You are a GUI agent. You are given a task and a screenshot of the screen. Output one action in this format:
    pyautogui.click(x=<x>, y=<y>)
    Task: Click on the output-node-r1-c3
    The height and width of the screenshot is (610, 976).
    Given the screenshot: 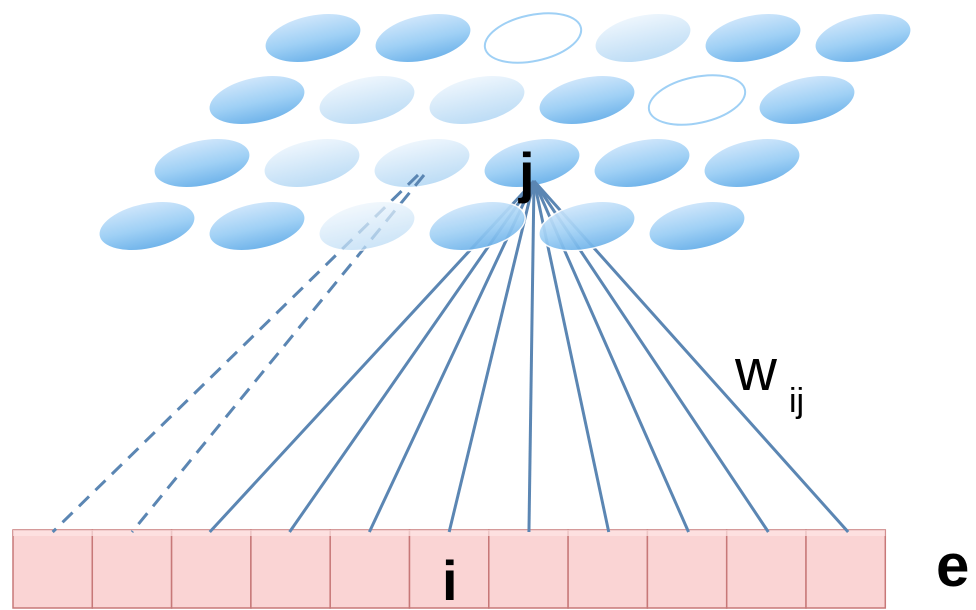 What is the action you would take?
    pyautogui.click(x=587, y=100)
    